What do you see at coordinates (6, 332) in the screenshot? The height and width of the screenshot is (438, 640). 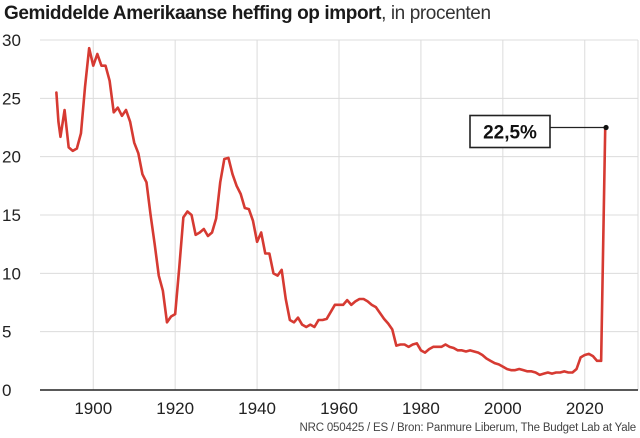 I see `y-tick-label: 5` at bounding box center [6, 332].